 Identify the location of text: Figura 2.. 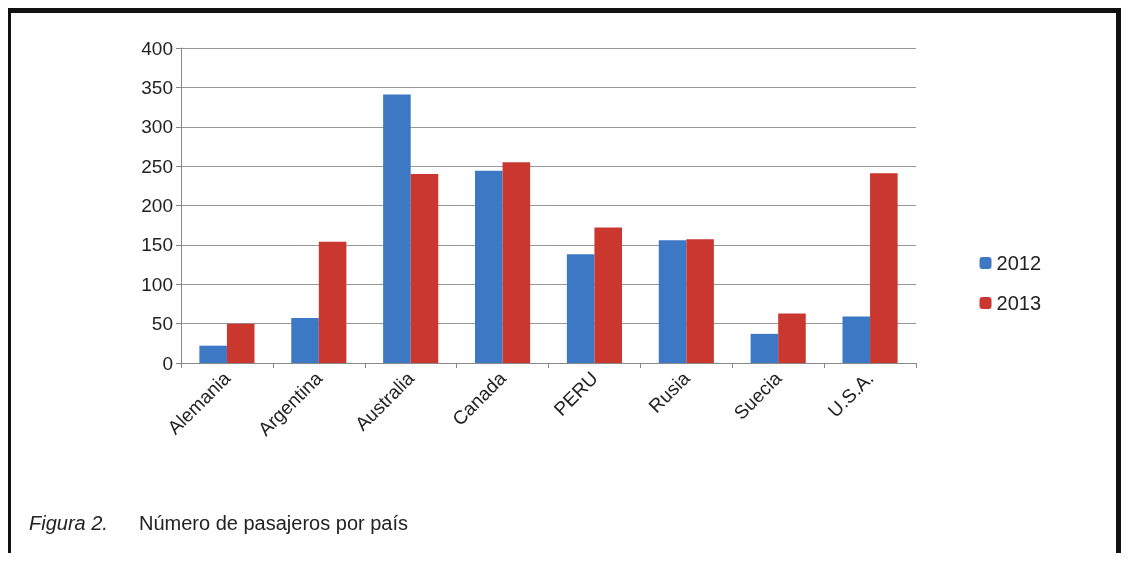
(68, 523).